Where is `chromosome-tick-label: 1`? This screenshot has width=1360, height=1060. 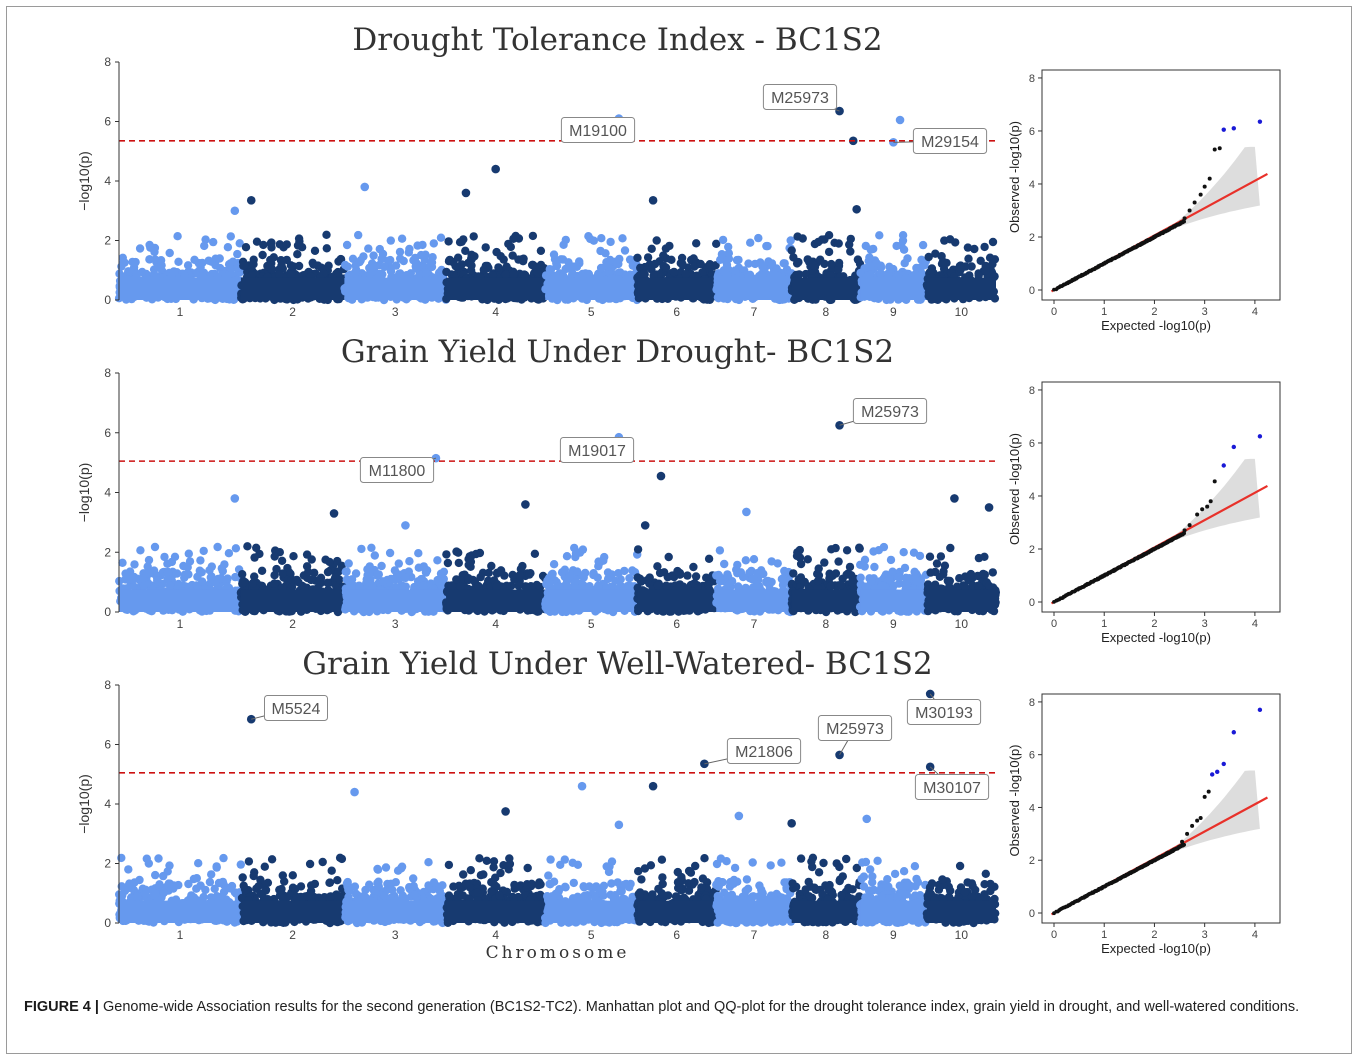
chromosome-tick-label: 1 is located at coordinates (180, 312).